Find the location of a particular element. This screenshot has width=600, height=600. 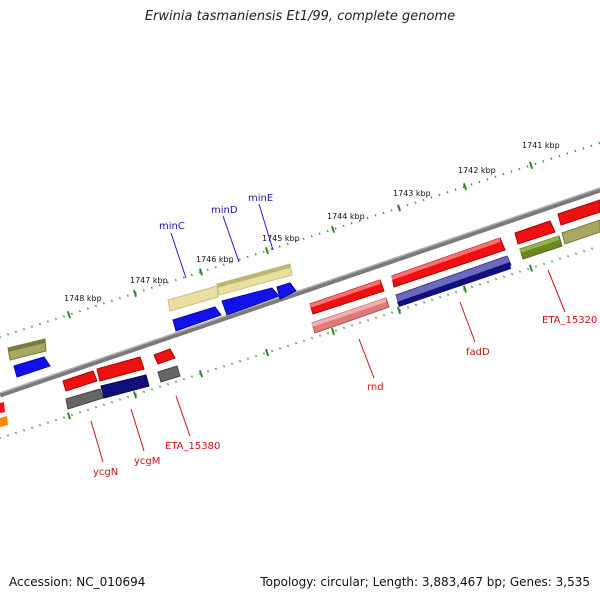

kbp-label-1745: 1745 kbp is located at coordinates (281, 238).